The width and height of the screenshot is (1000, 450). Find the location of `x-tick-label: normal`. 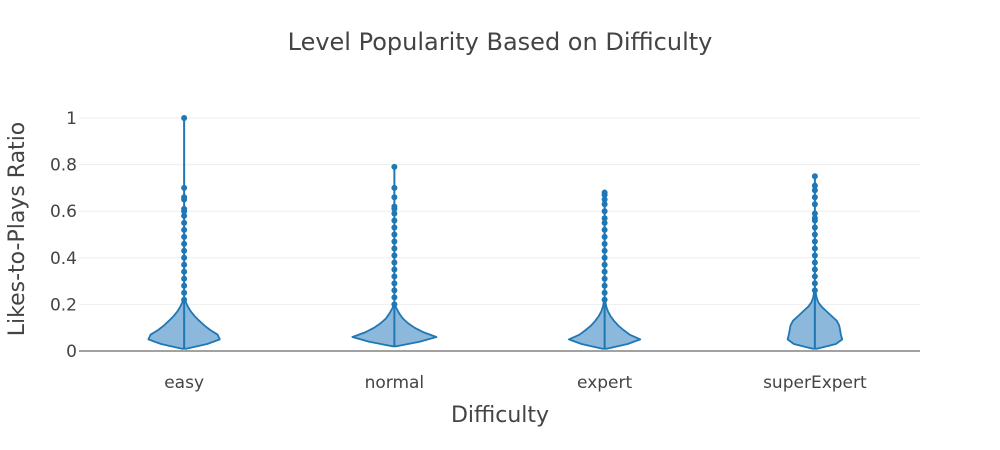

x-tick-label: normal is located at coordinates (395, 383).